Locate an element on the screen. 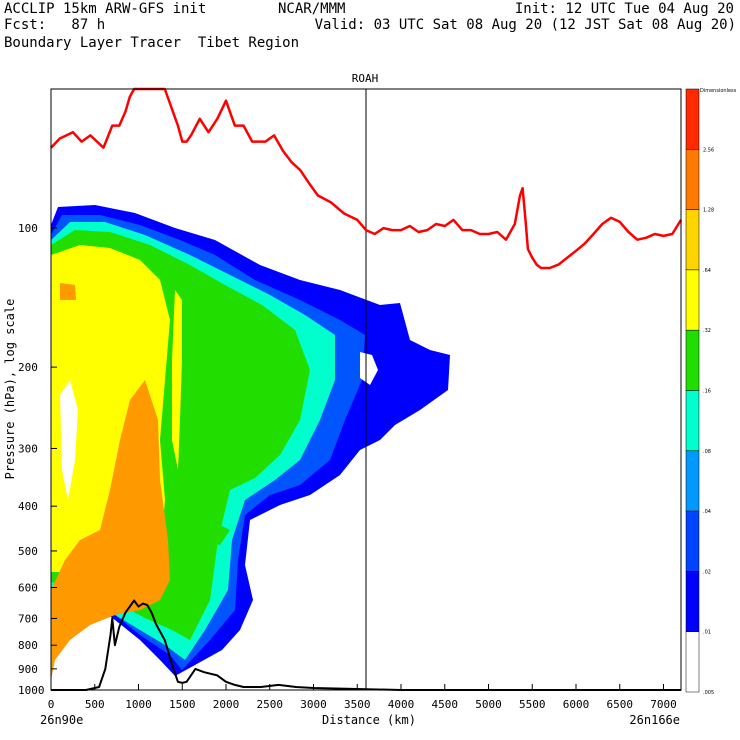  colorbar-level-label: .08 is located at coordinates (707, 452).